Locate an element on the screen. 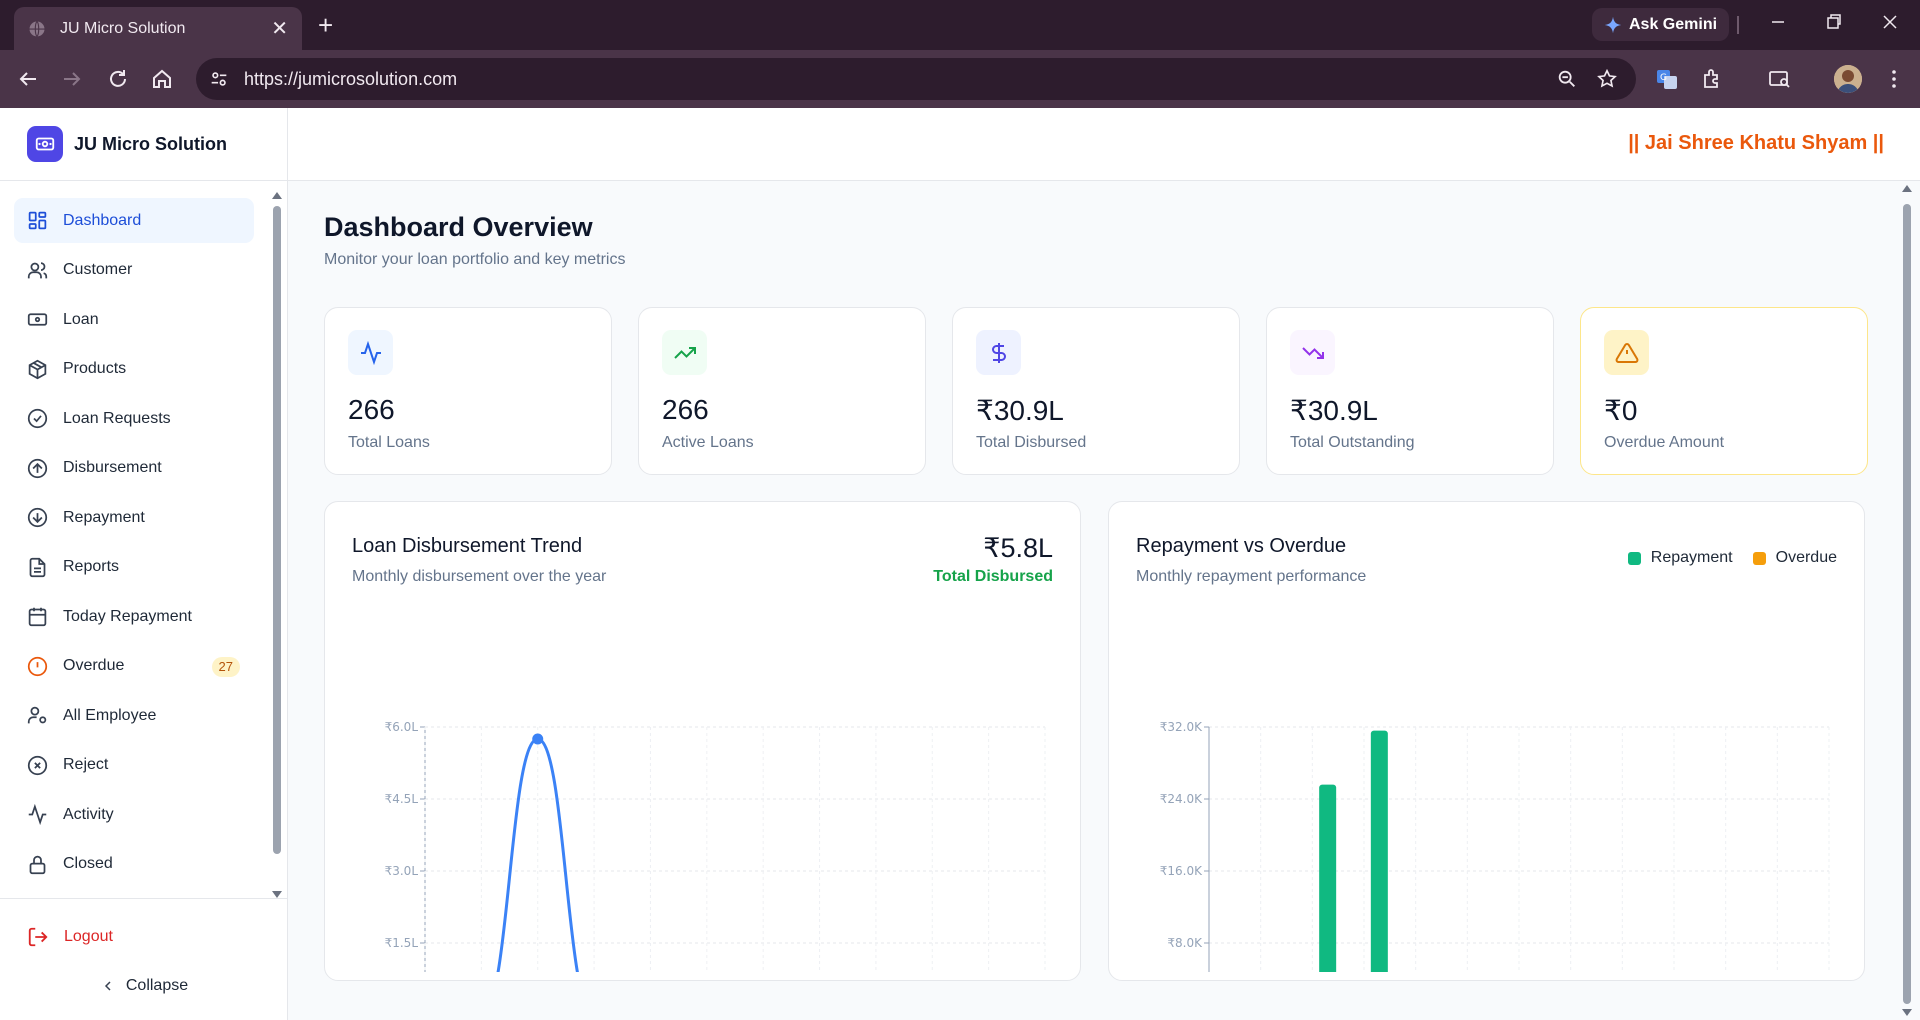  stat-label: Total Disbursed is located at coordinates (1031, 442).